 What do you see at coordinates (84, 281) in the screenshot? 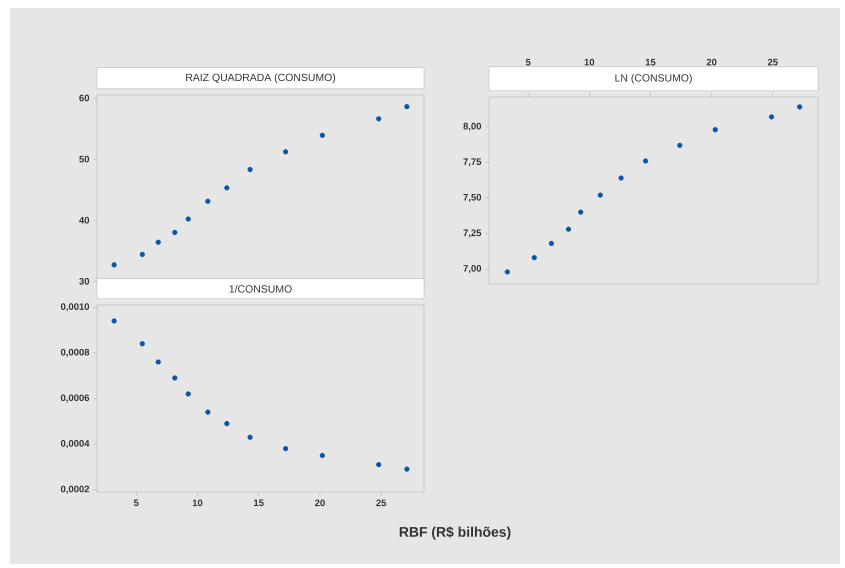
I see `y-tick-label: 30` at bounding box center [84, 281].